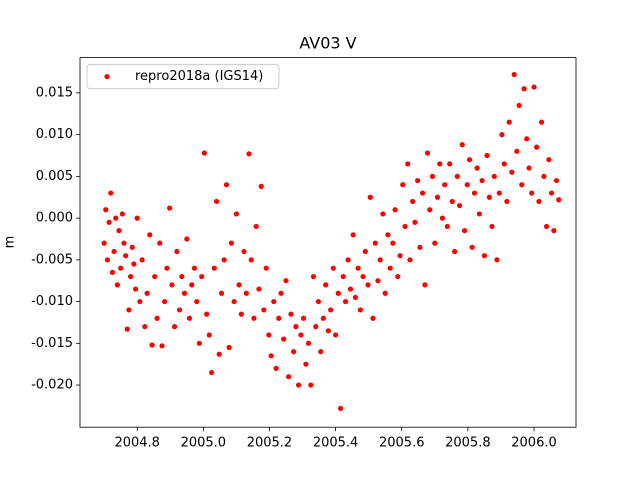 This screenshot has width=640, height=480. Describe the element at coordinates (52, 259) in the screenshot. I see `y-tick-label: -0.005` at that location.